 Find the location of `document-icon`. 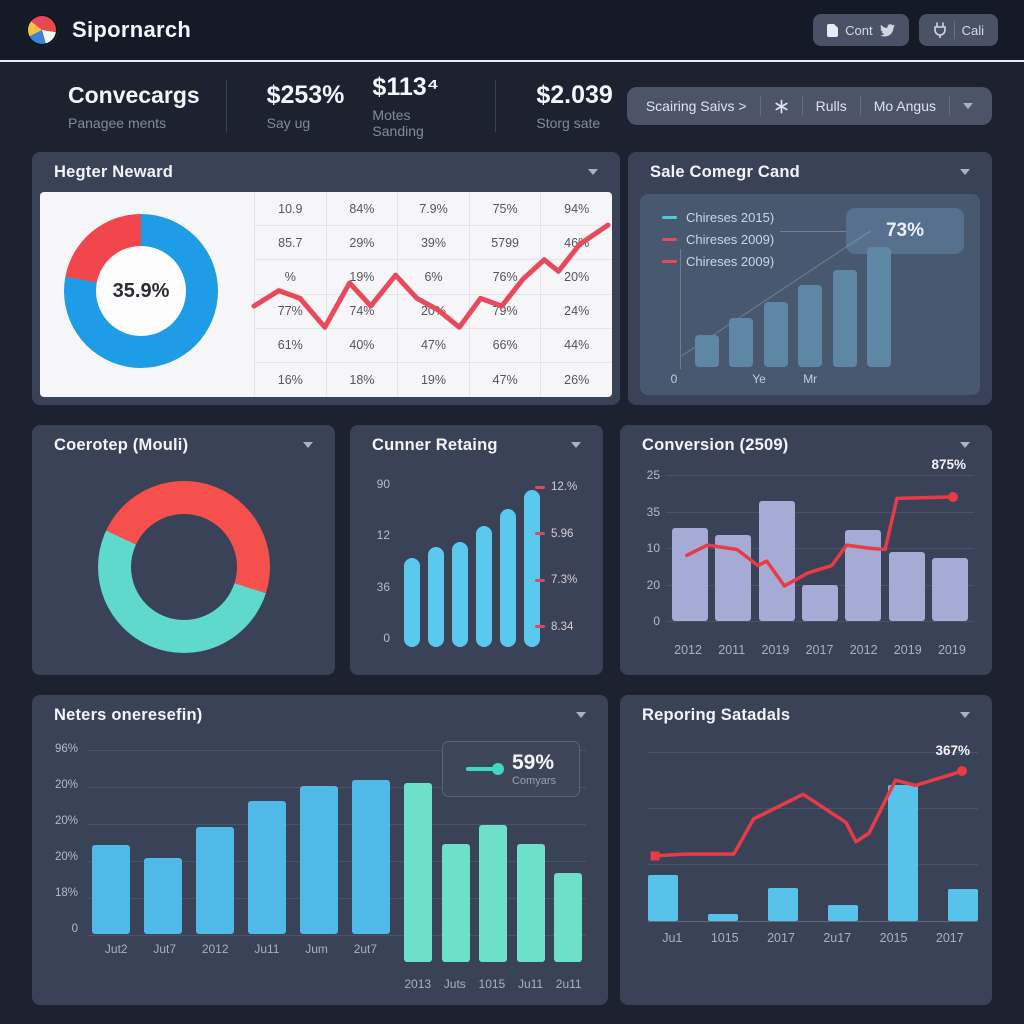

document-icon is located at coordinates (833, 29).